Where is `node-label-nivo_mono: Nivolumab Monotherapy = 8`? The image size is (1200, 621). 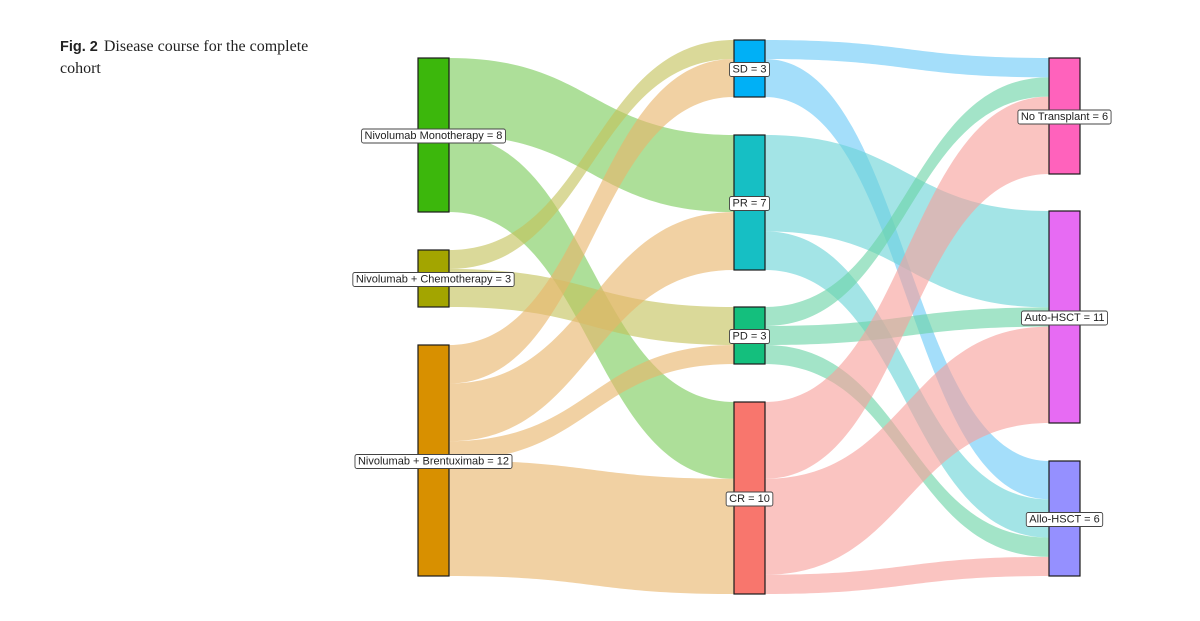 node-label-nivo_mono: Nivolumab Monotherapy = 8 is located at coordinates (433, 136).